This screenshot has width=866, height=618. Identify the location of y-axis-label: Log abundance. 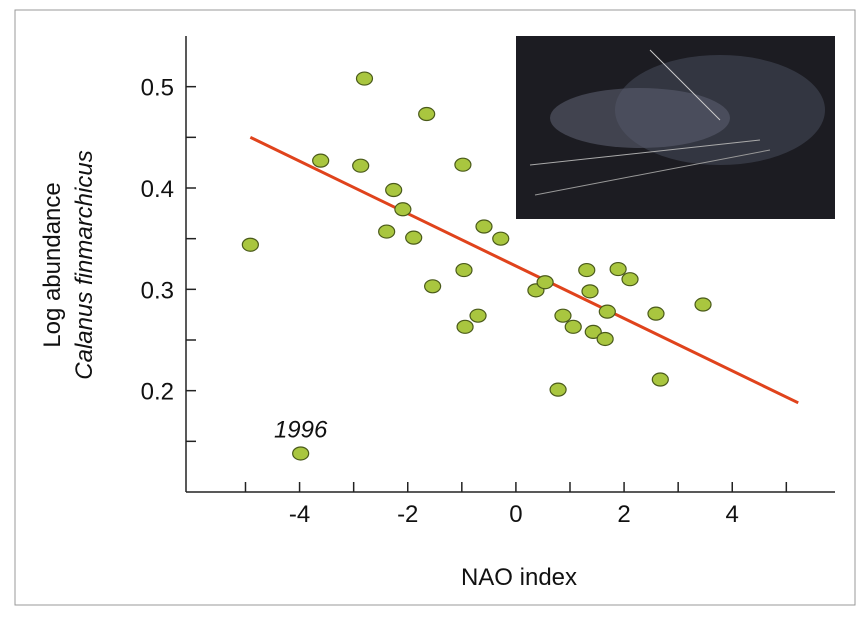
(52, 265).